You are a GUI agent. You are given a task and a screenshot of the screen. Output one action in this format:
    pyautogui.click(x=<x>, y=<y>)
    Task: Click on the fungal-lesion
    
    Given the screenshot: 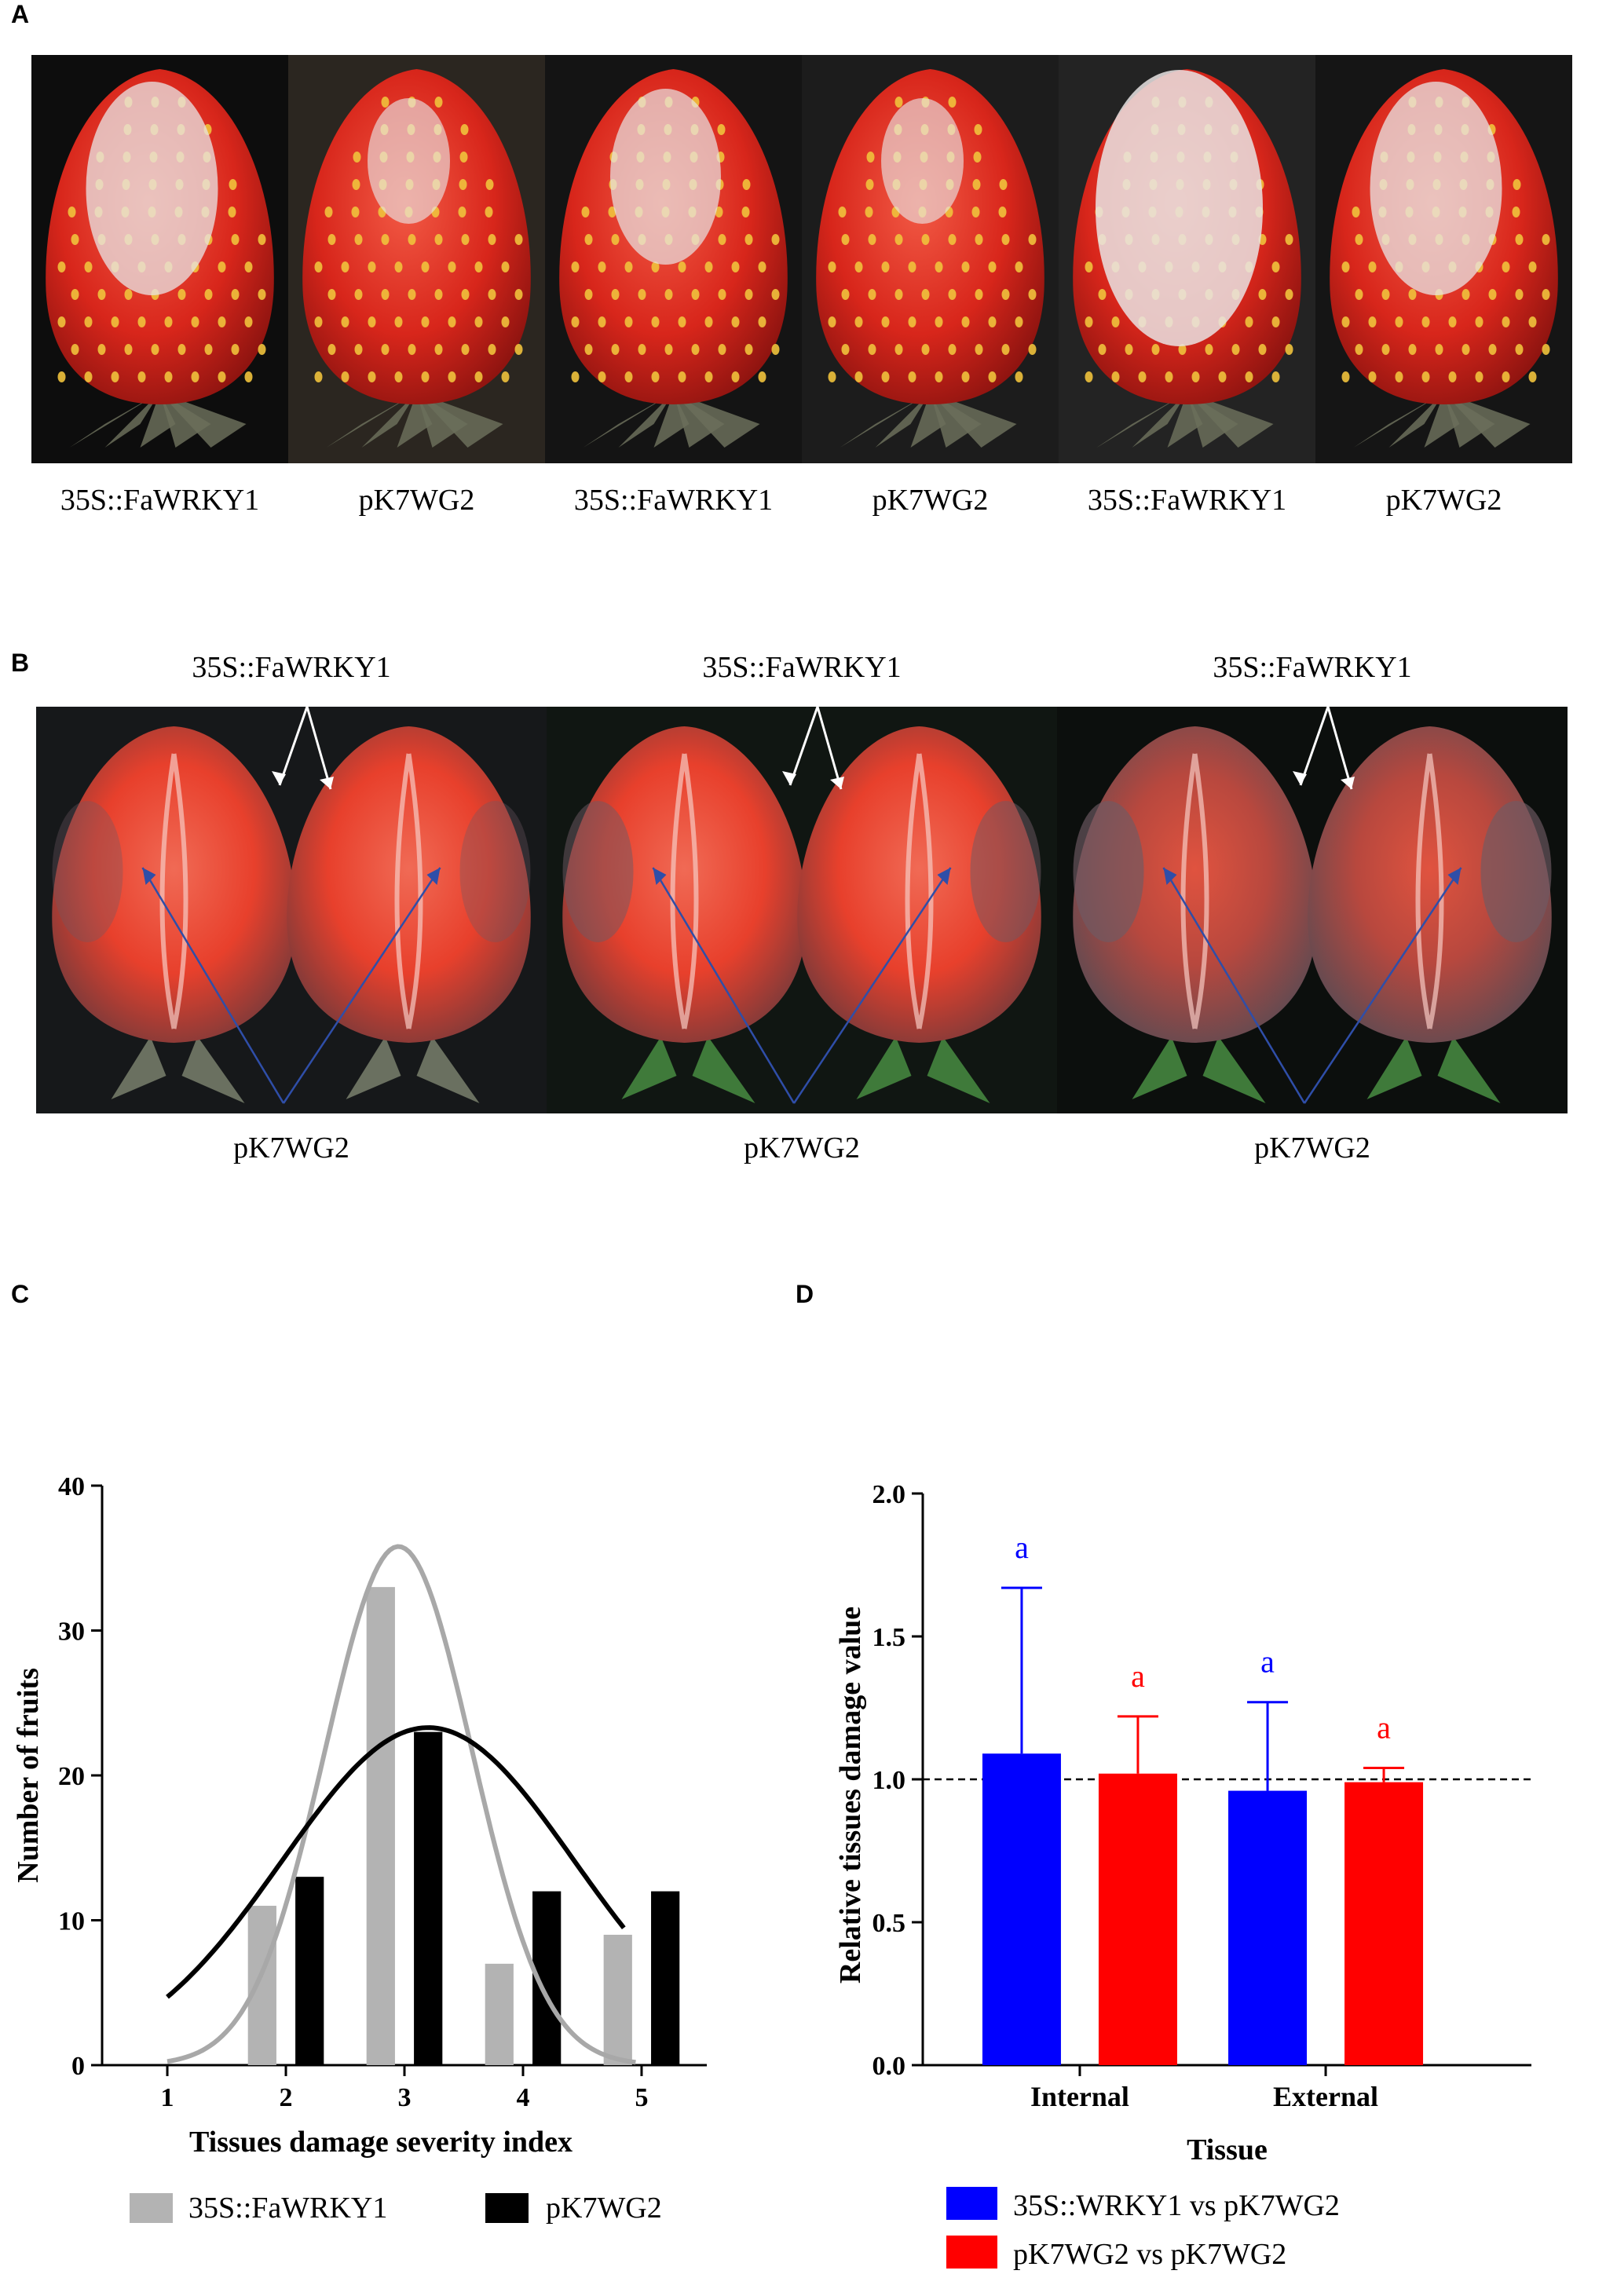 What is the action you would take?
    pyautogui.click(x=923, y=161)
    